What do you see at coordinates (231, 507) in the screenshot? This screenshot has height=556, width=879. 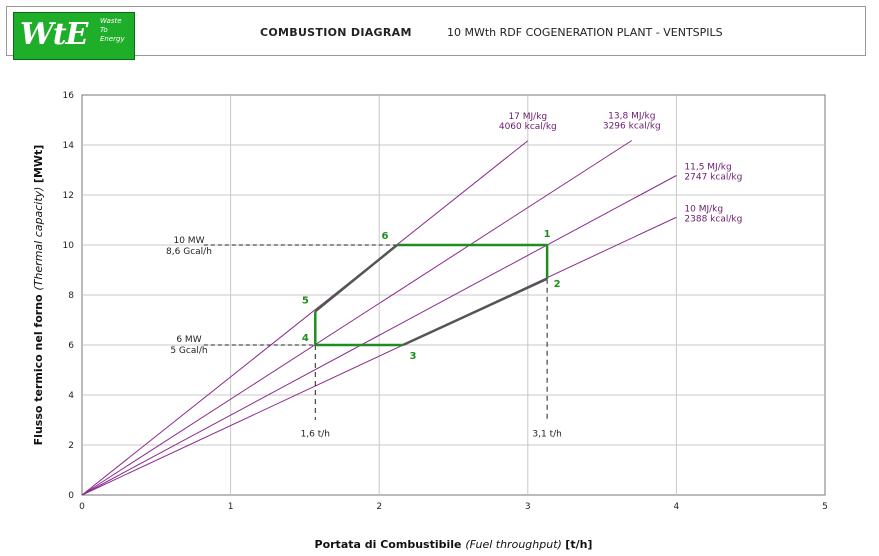 I see `x-tick-label: 1` at bounding box center [231, 507].